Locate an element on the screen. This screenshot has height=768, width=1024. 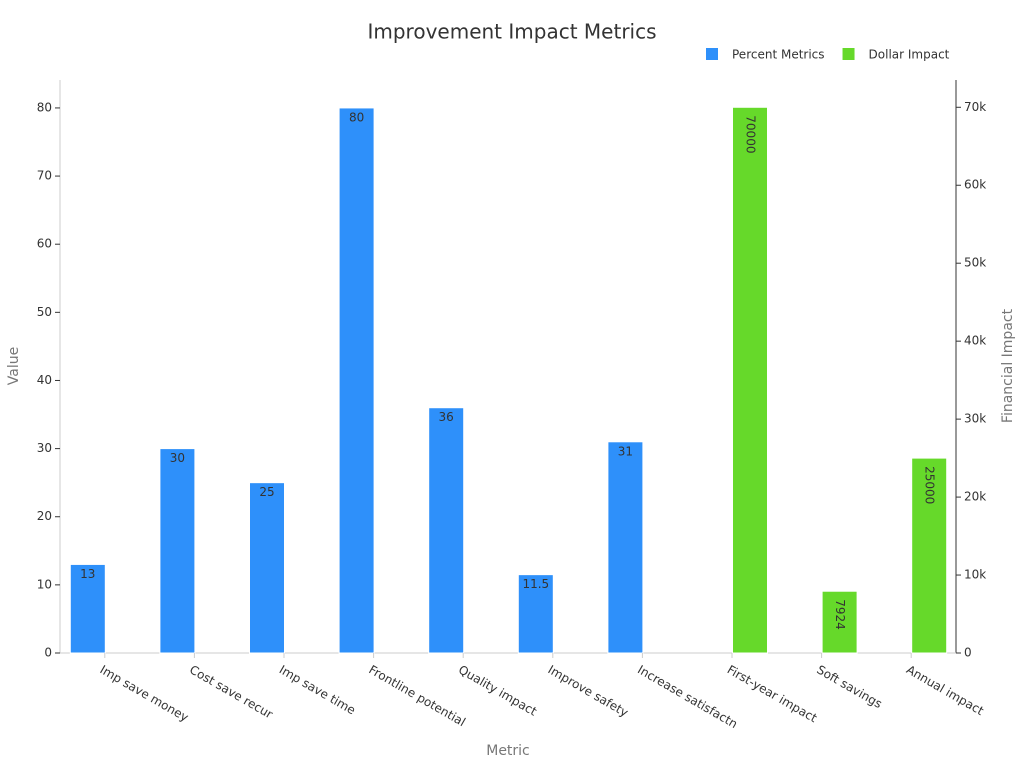
y-tick-label: 50 is located at coordinates (44, 312).